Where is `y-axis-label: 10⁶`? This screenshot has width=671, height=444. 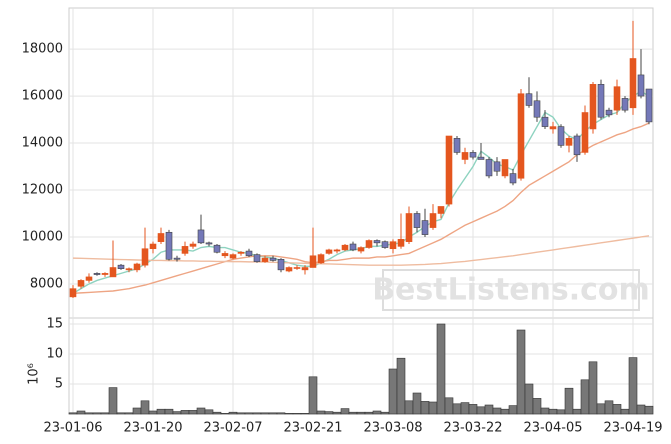 y-axis-label: 10⁶ is located at coordinates (34, 374).